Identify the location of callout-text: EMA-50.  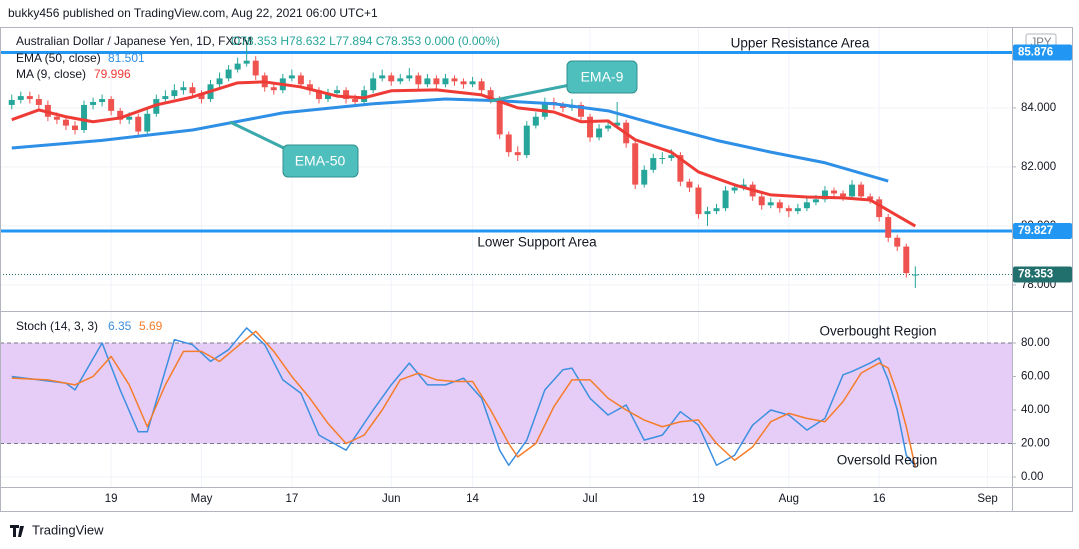
(320, 161).